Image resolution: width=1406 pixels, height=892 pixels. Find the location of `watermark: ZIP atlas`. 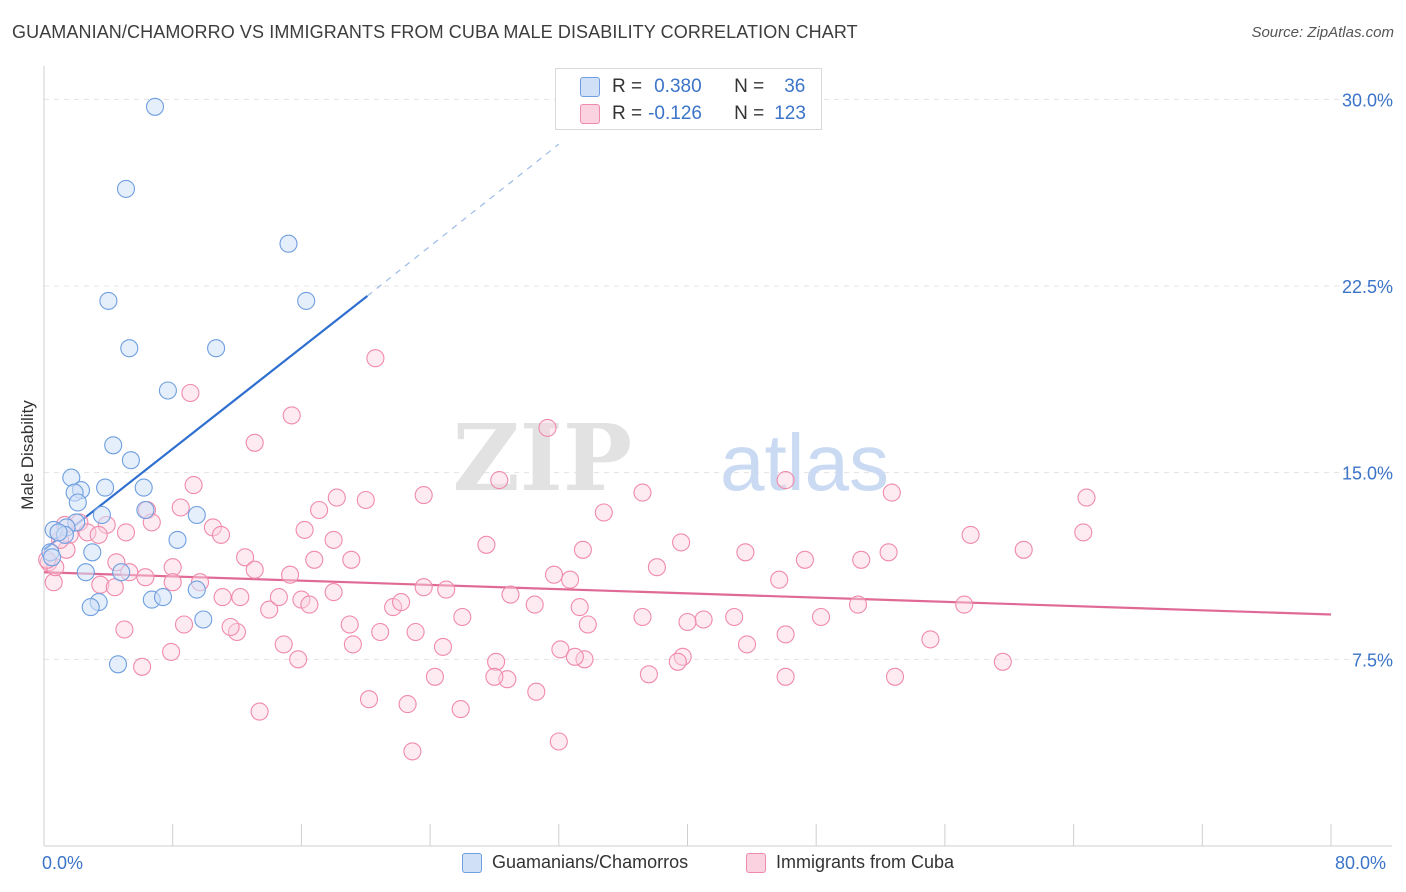

watermark: ZIP atlas is located at coordinates (671, 458).